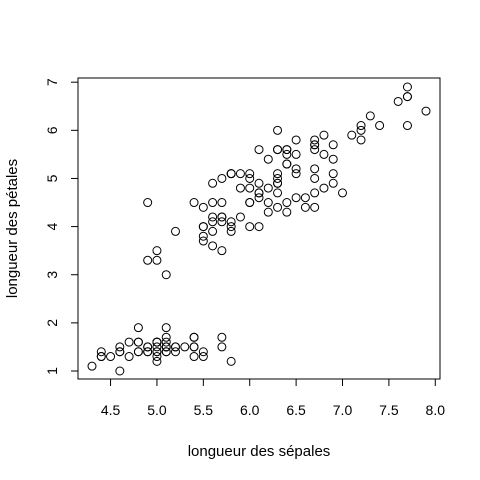  Describe the element at coordinates (111, 410) in the screenshot. I see `x-tick-label: 4.5` at that location.